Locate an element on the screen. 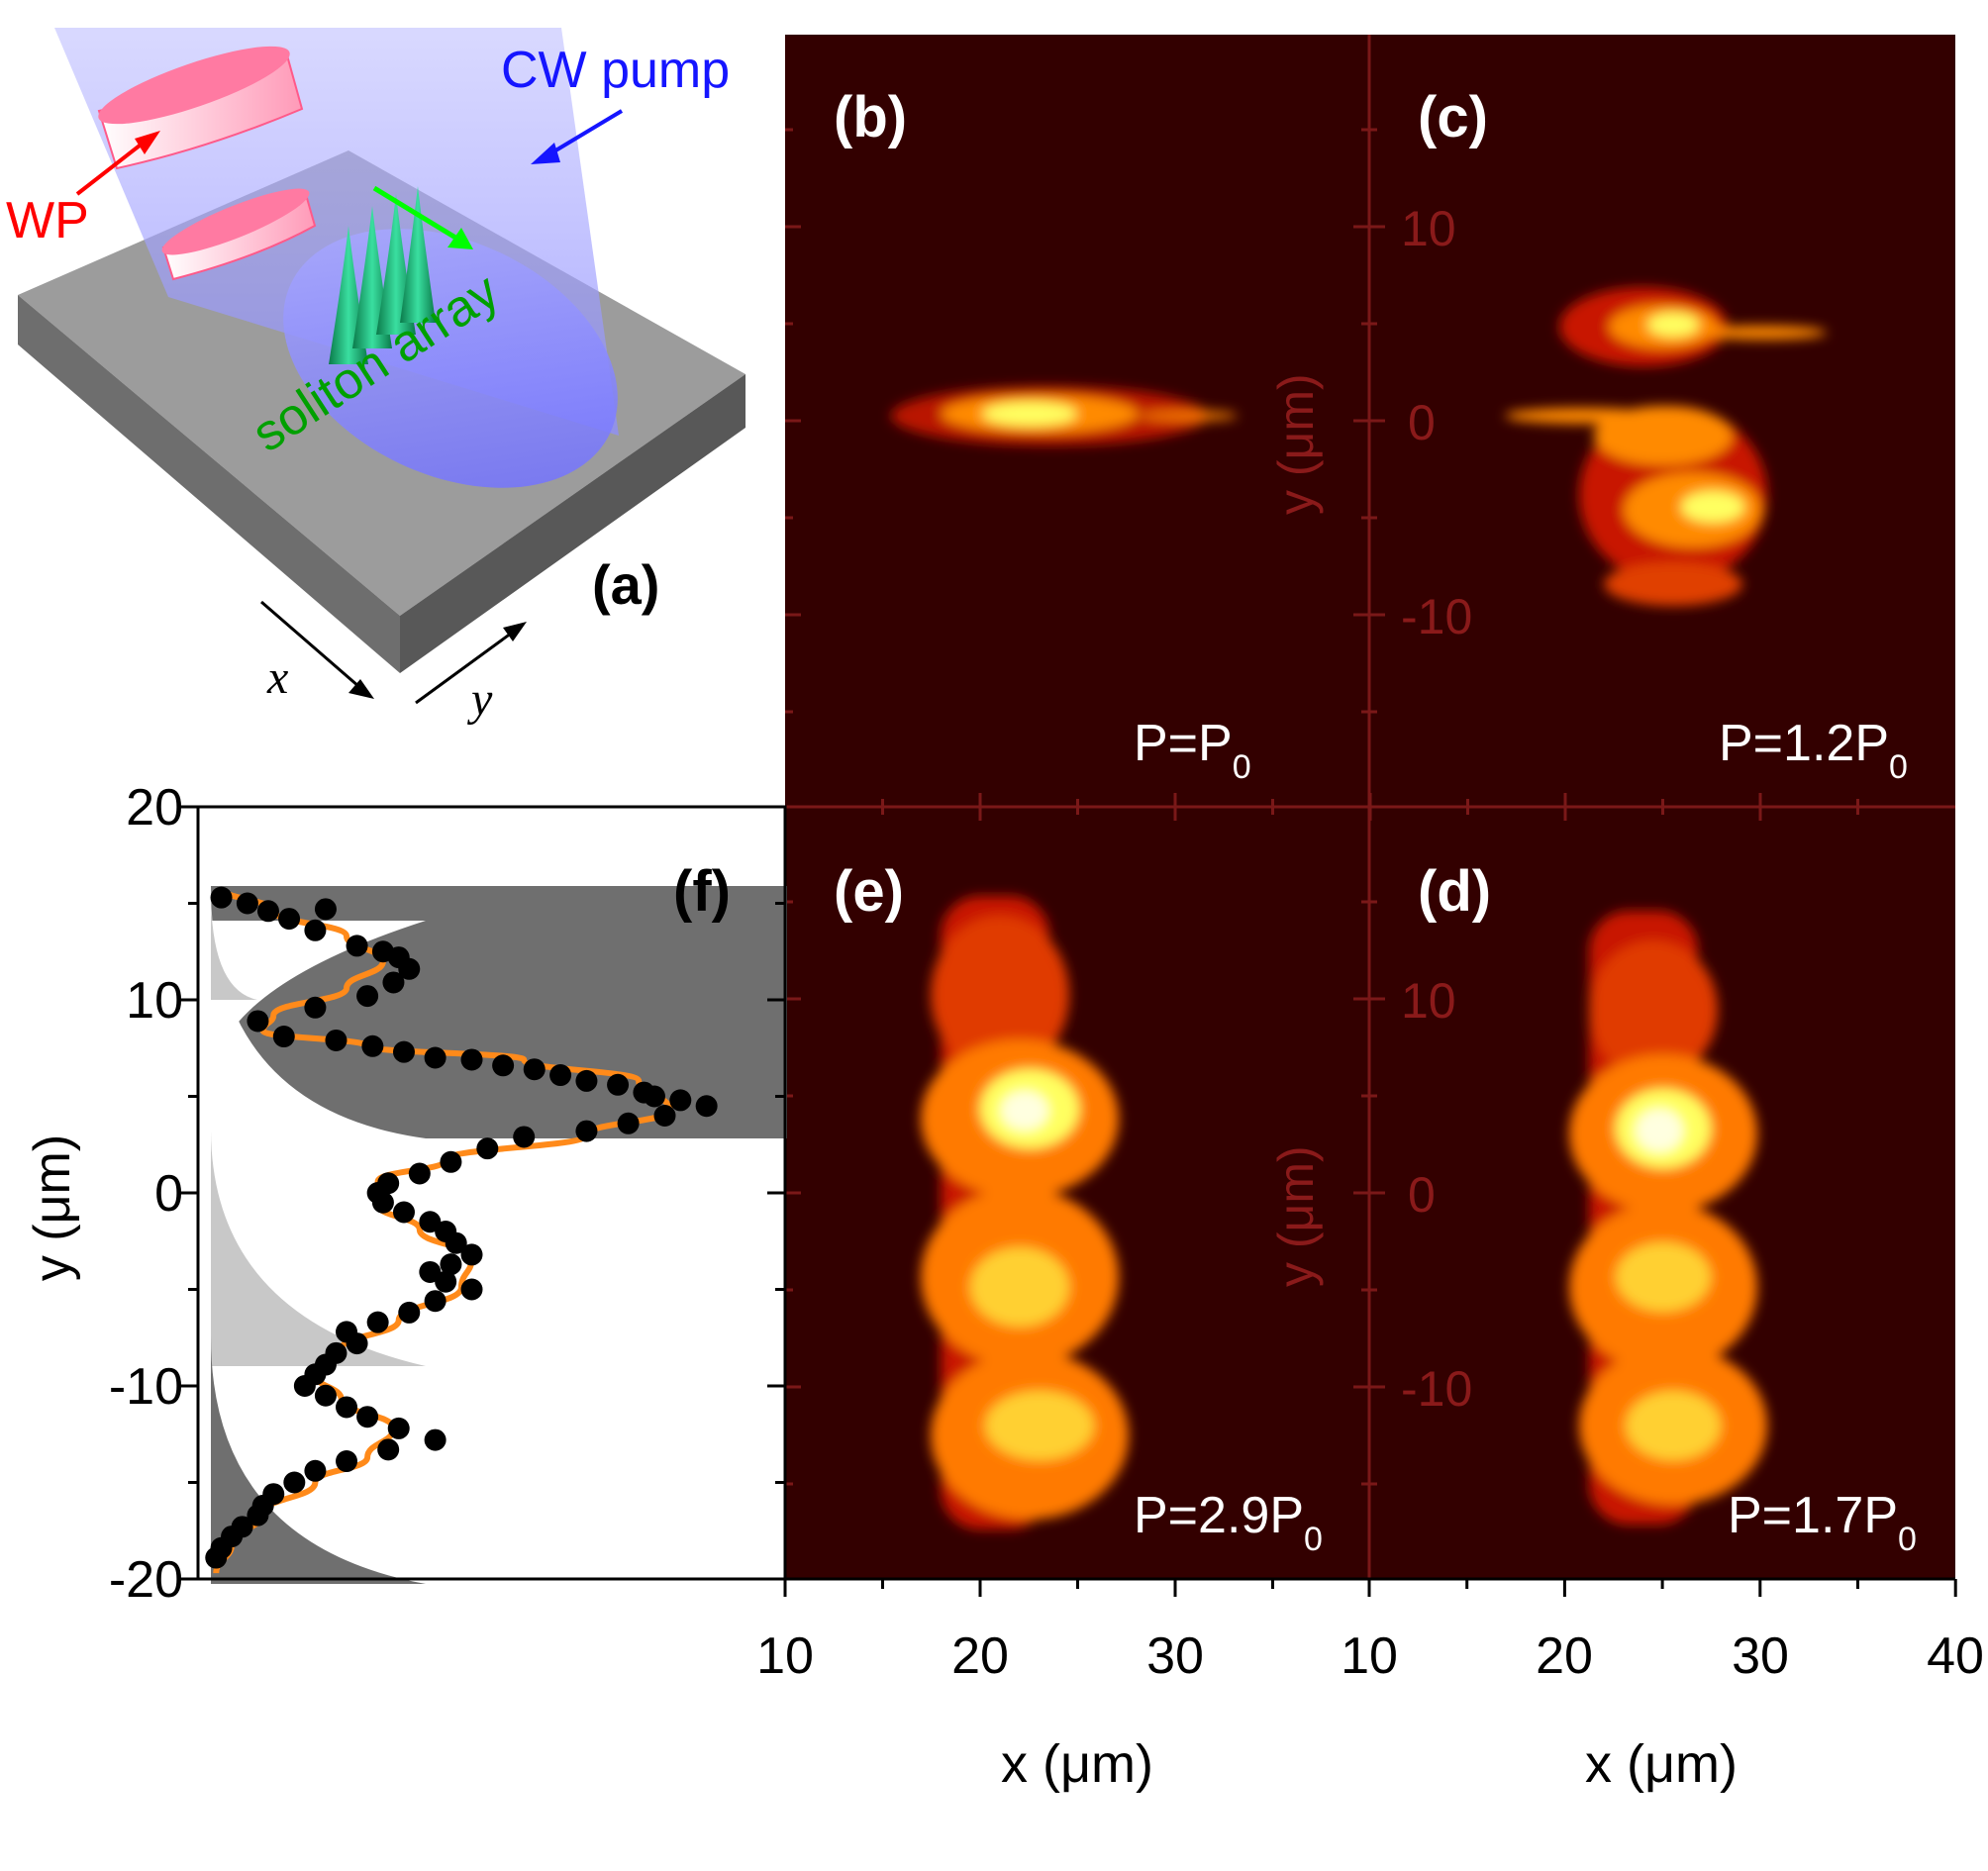 This screenshot has width=1988, height=1871. xtick-right-20: 20 is located at coordinates (1564, 1656).